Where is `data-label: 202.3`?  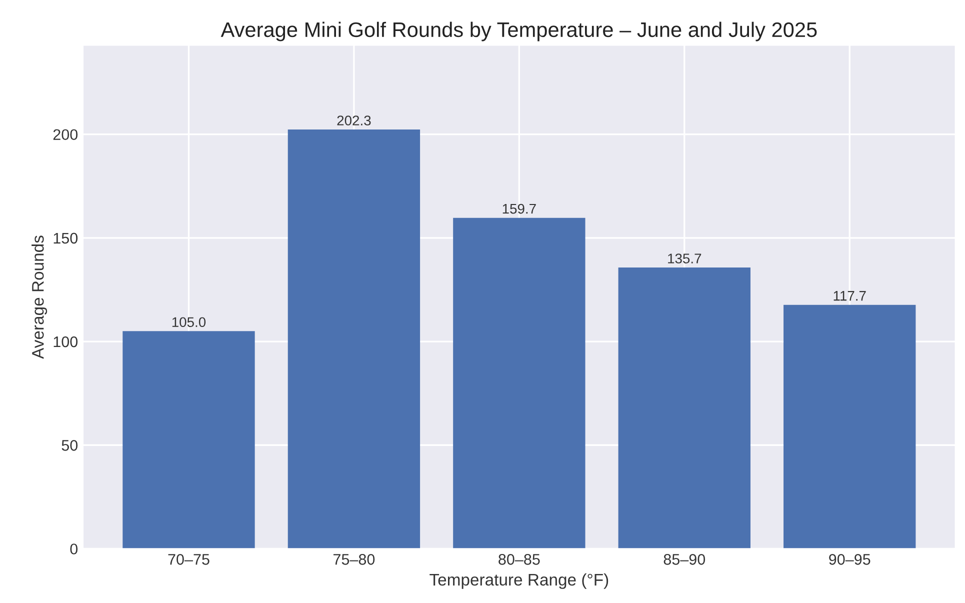
data-label: 202.3 is located at coordinates (354, 121).